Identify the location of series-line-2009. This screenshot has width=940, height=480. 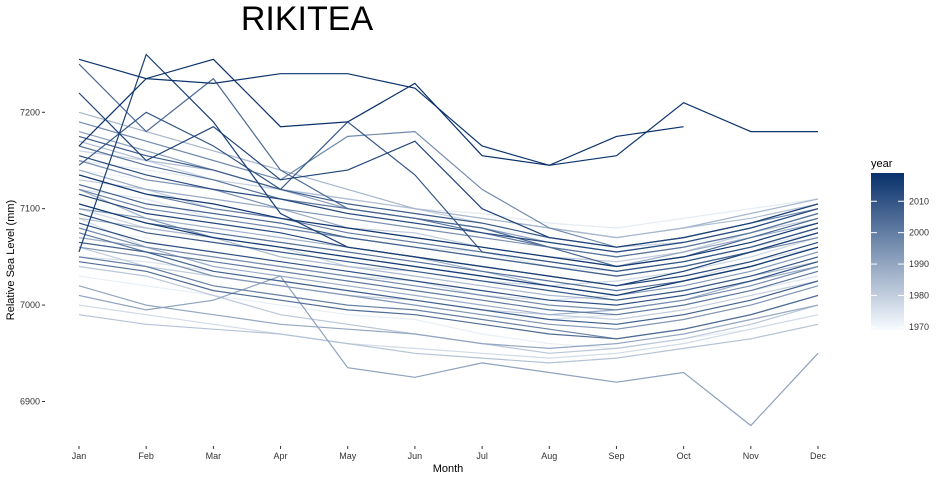
(448, 256).